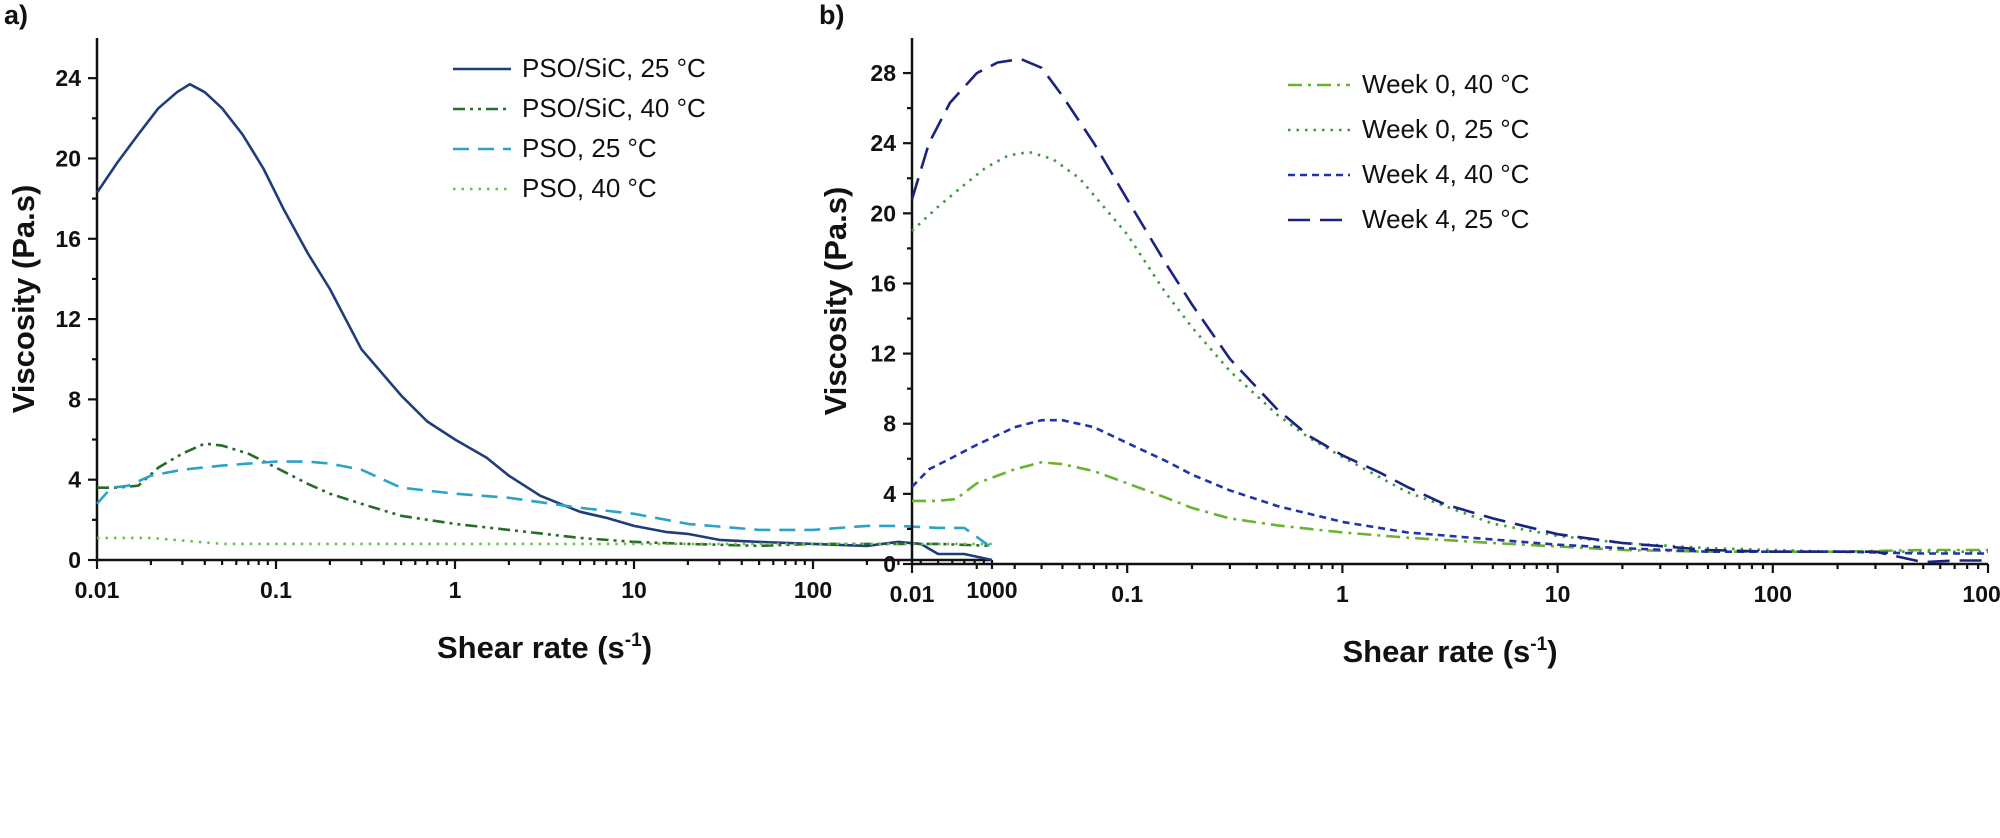 Image resolution: width=2000 pixels, height=838 pixels. I want to click on legend-label-1: Week 0, 40 °C, so click(1445, 84).